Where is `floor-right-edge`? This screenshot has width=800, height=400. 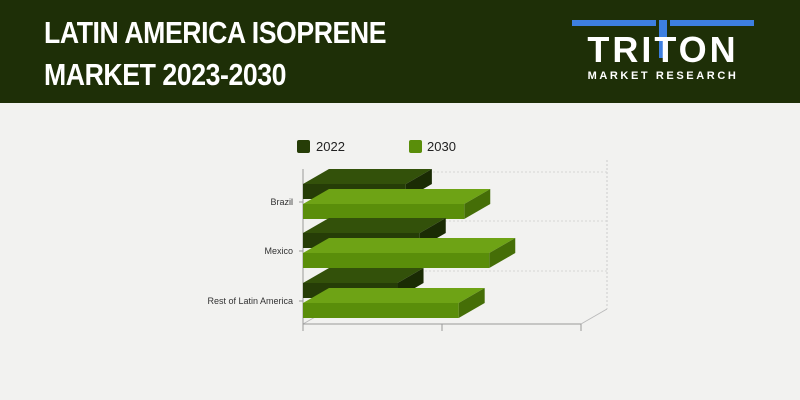 floor-right-edge is located at coordinates (594, 316).